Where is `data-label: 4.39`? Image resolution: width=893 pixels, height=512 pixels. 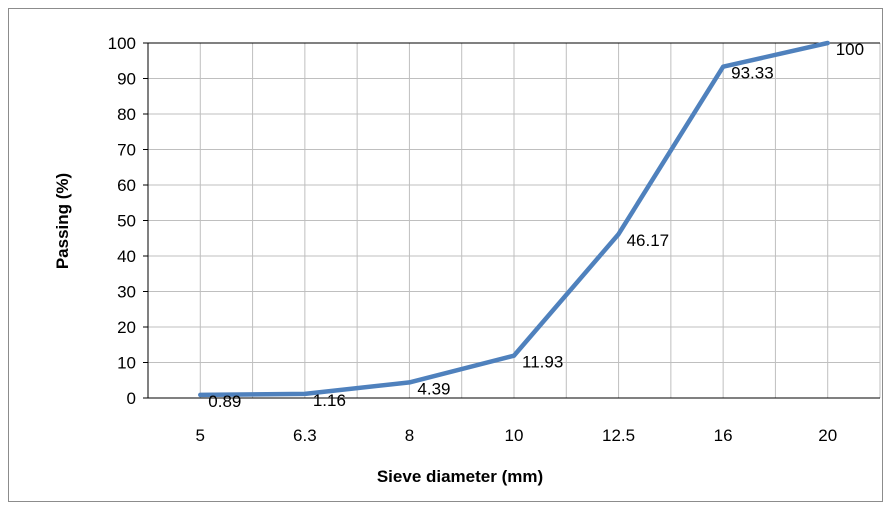 data-label: 4.39 is located at coordinates (433, 388).